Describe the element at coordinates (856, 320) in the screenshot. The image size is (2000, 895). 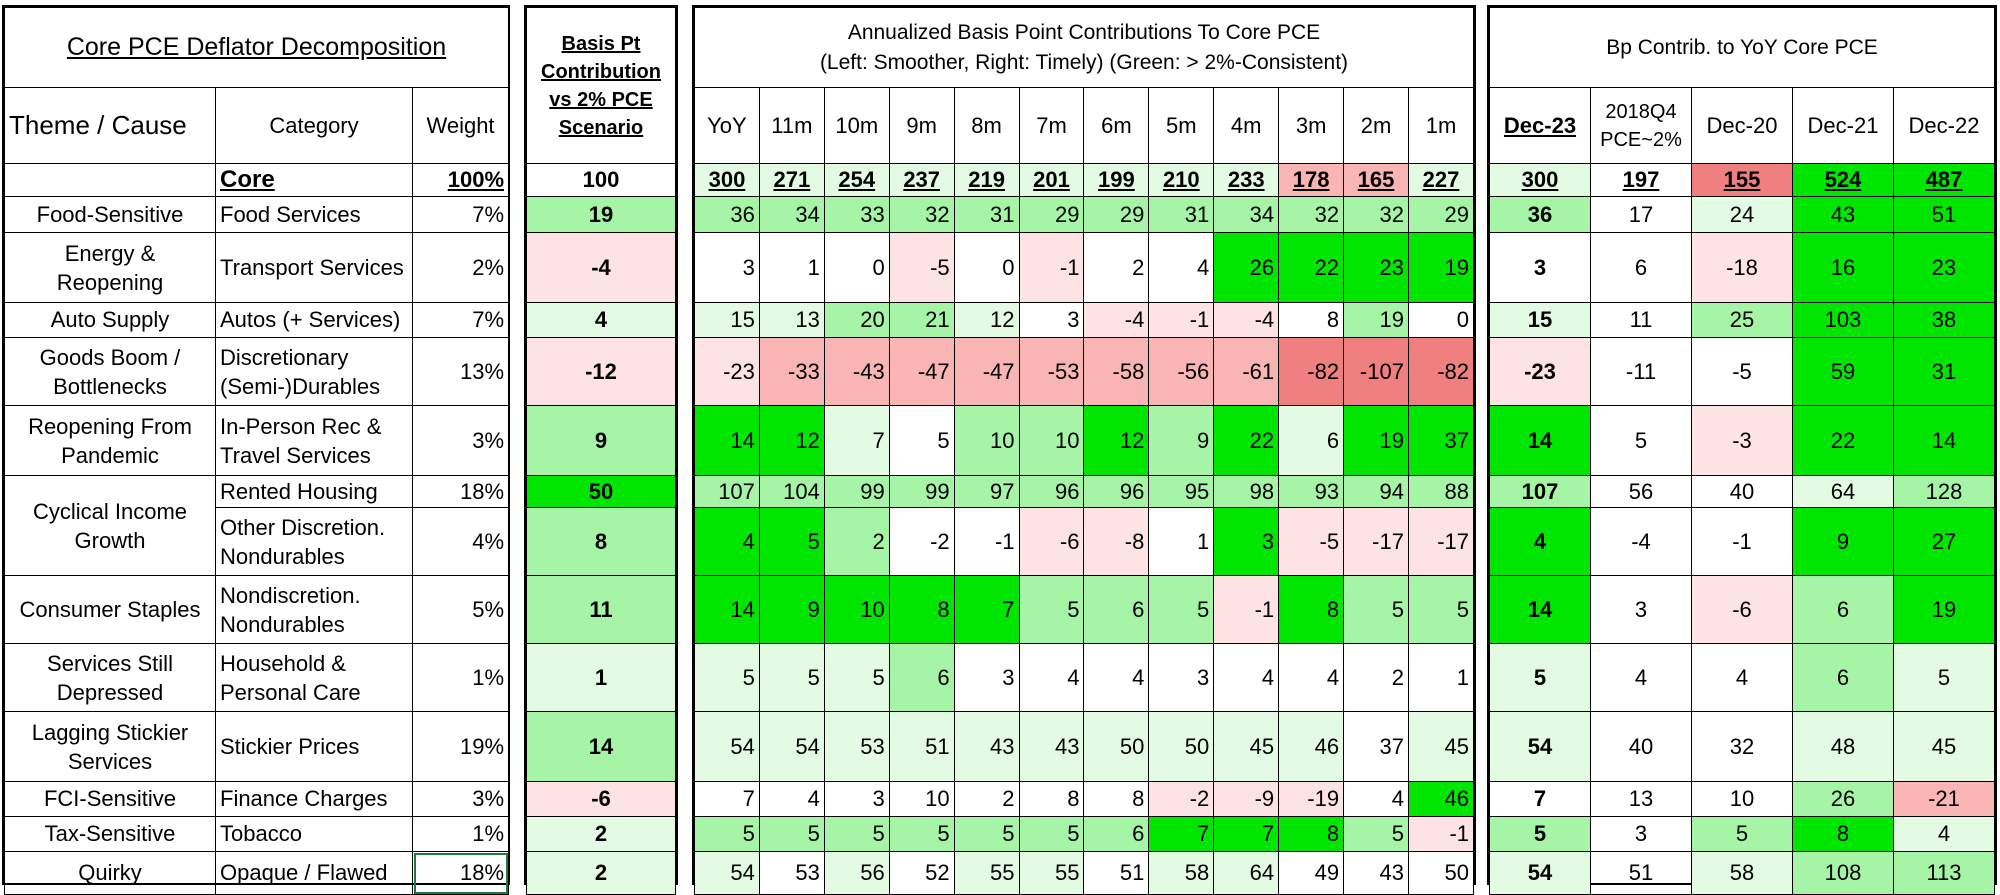
I see `annualized-value-cell: 20` at that location.